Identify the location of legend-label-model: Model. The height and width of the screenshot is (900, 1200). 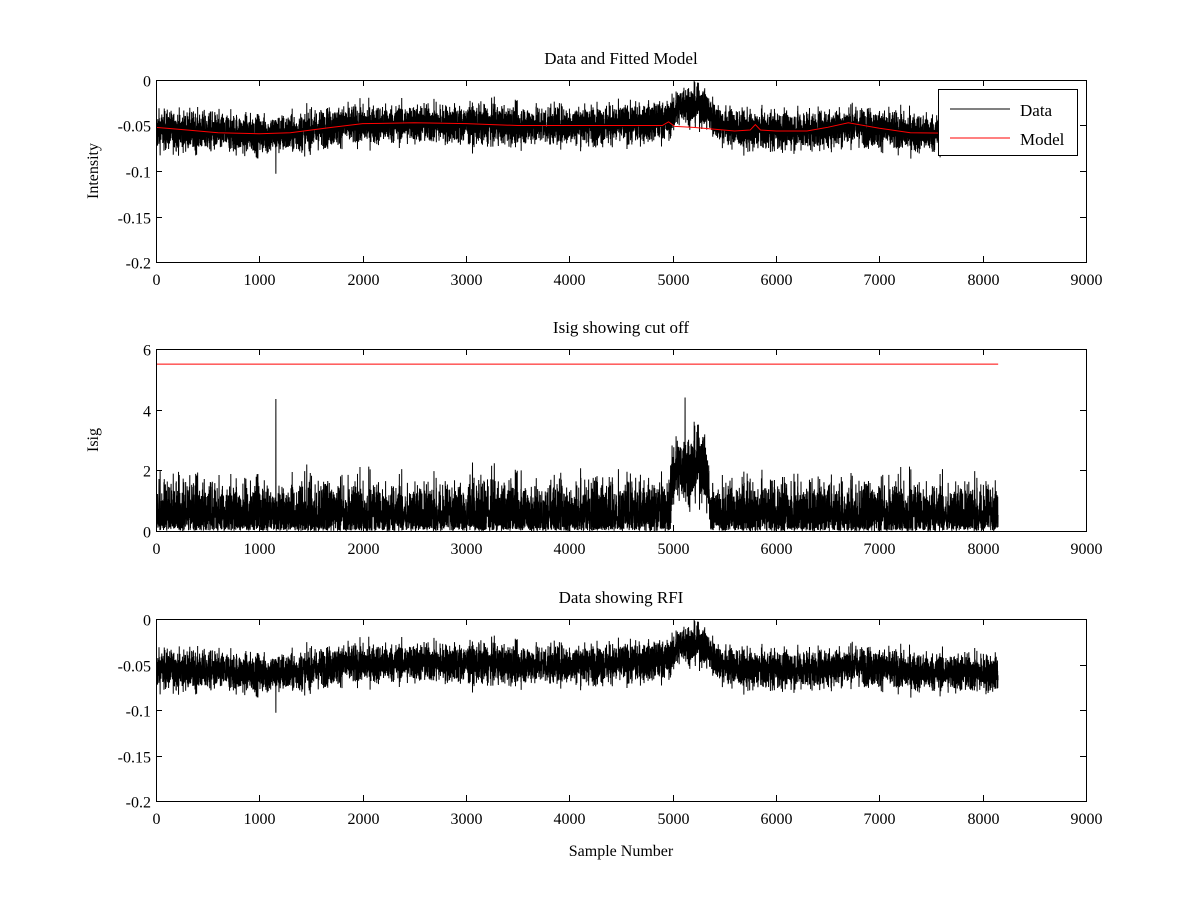
(1042, 139).